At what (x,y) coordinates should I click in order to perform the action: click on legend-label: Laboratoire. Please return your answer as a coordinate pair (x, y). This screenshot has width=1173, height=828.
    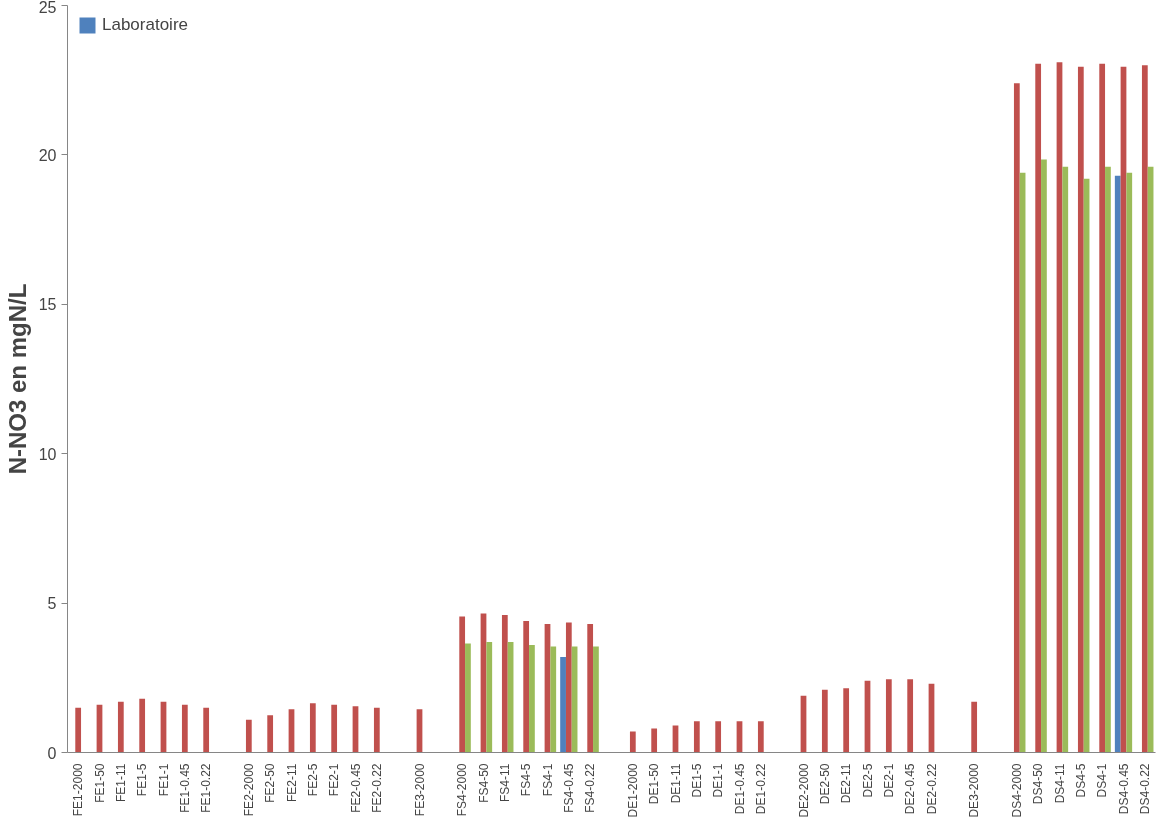
    Looking at the image, I should click on (145, 25).